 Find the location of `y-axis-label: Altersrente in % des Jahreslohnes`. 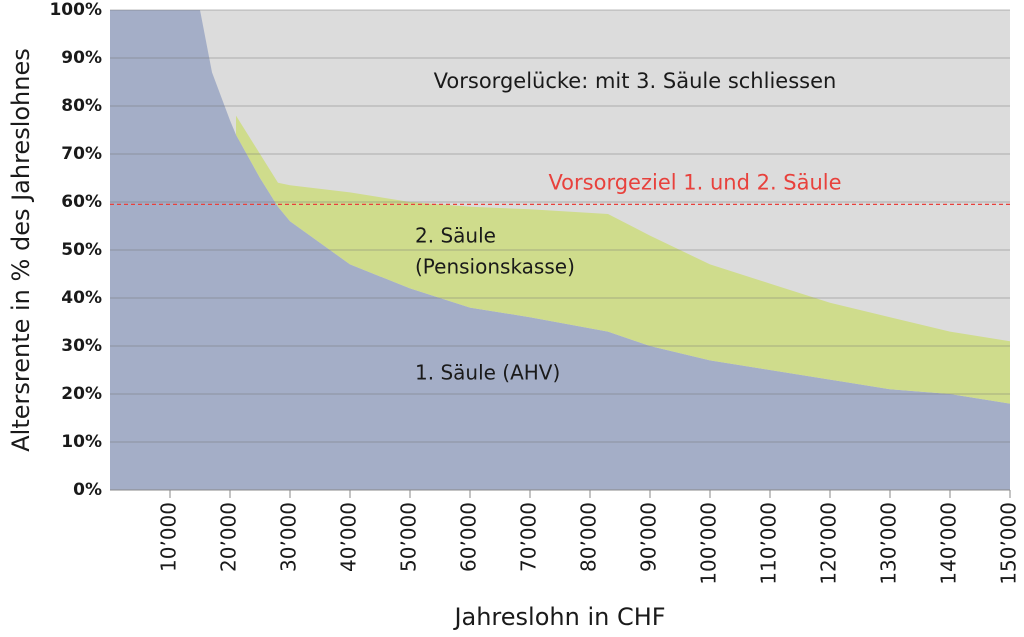

y-axis-label: Altersrente in % des Jahreslohnes is located at coordinates (21, 249).